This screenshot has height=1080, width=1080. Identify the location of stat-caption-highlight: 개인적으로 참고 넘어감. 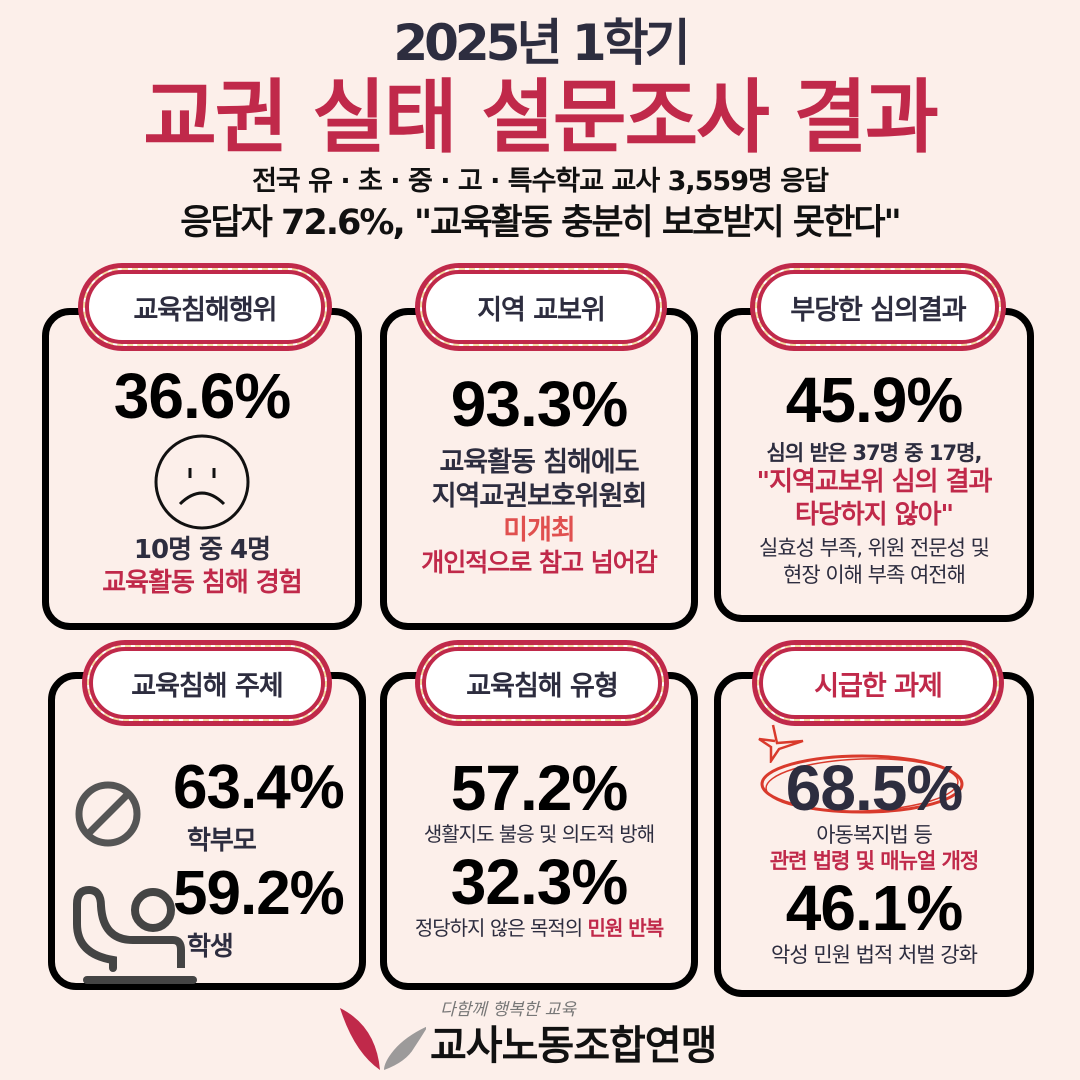
(539, 563).